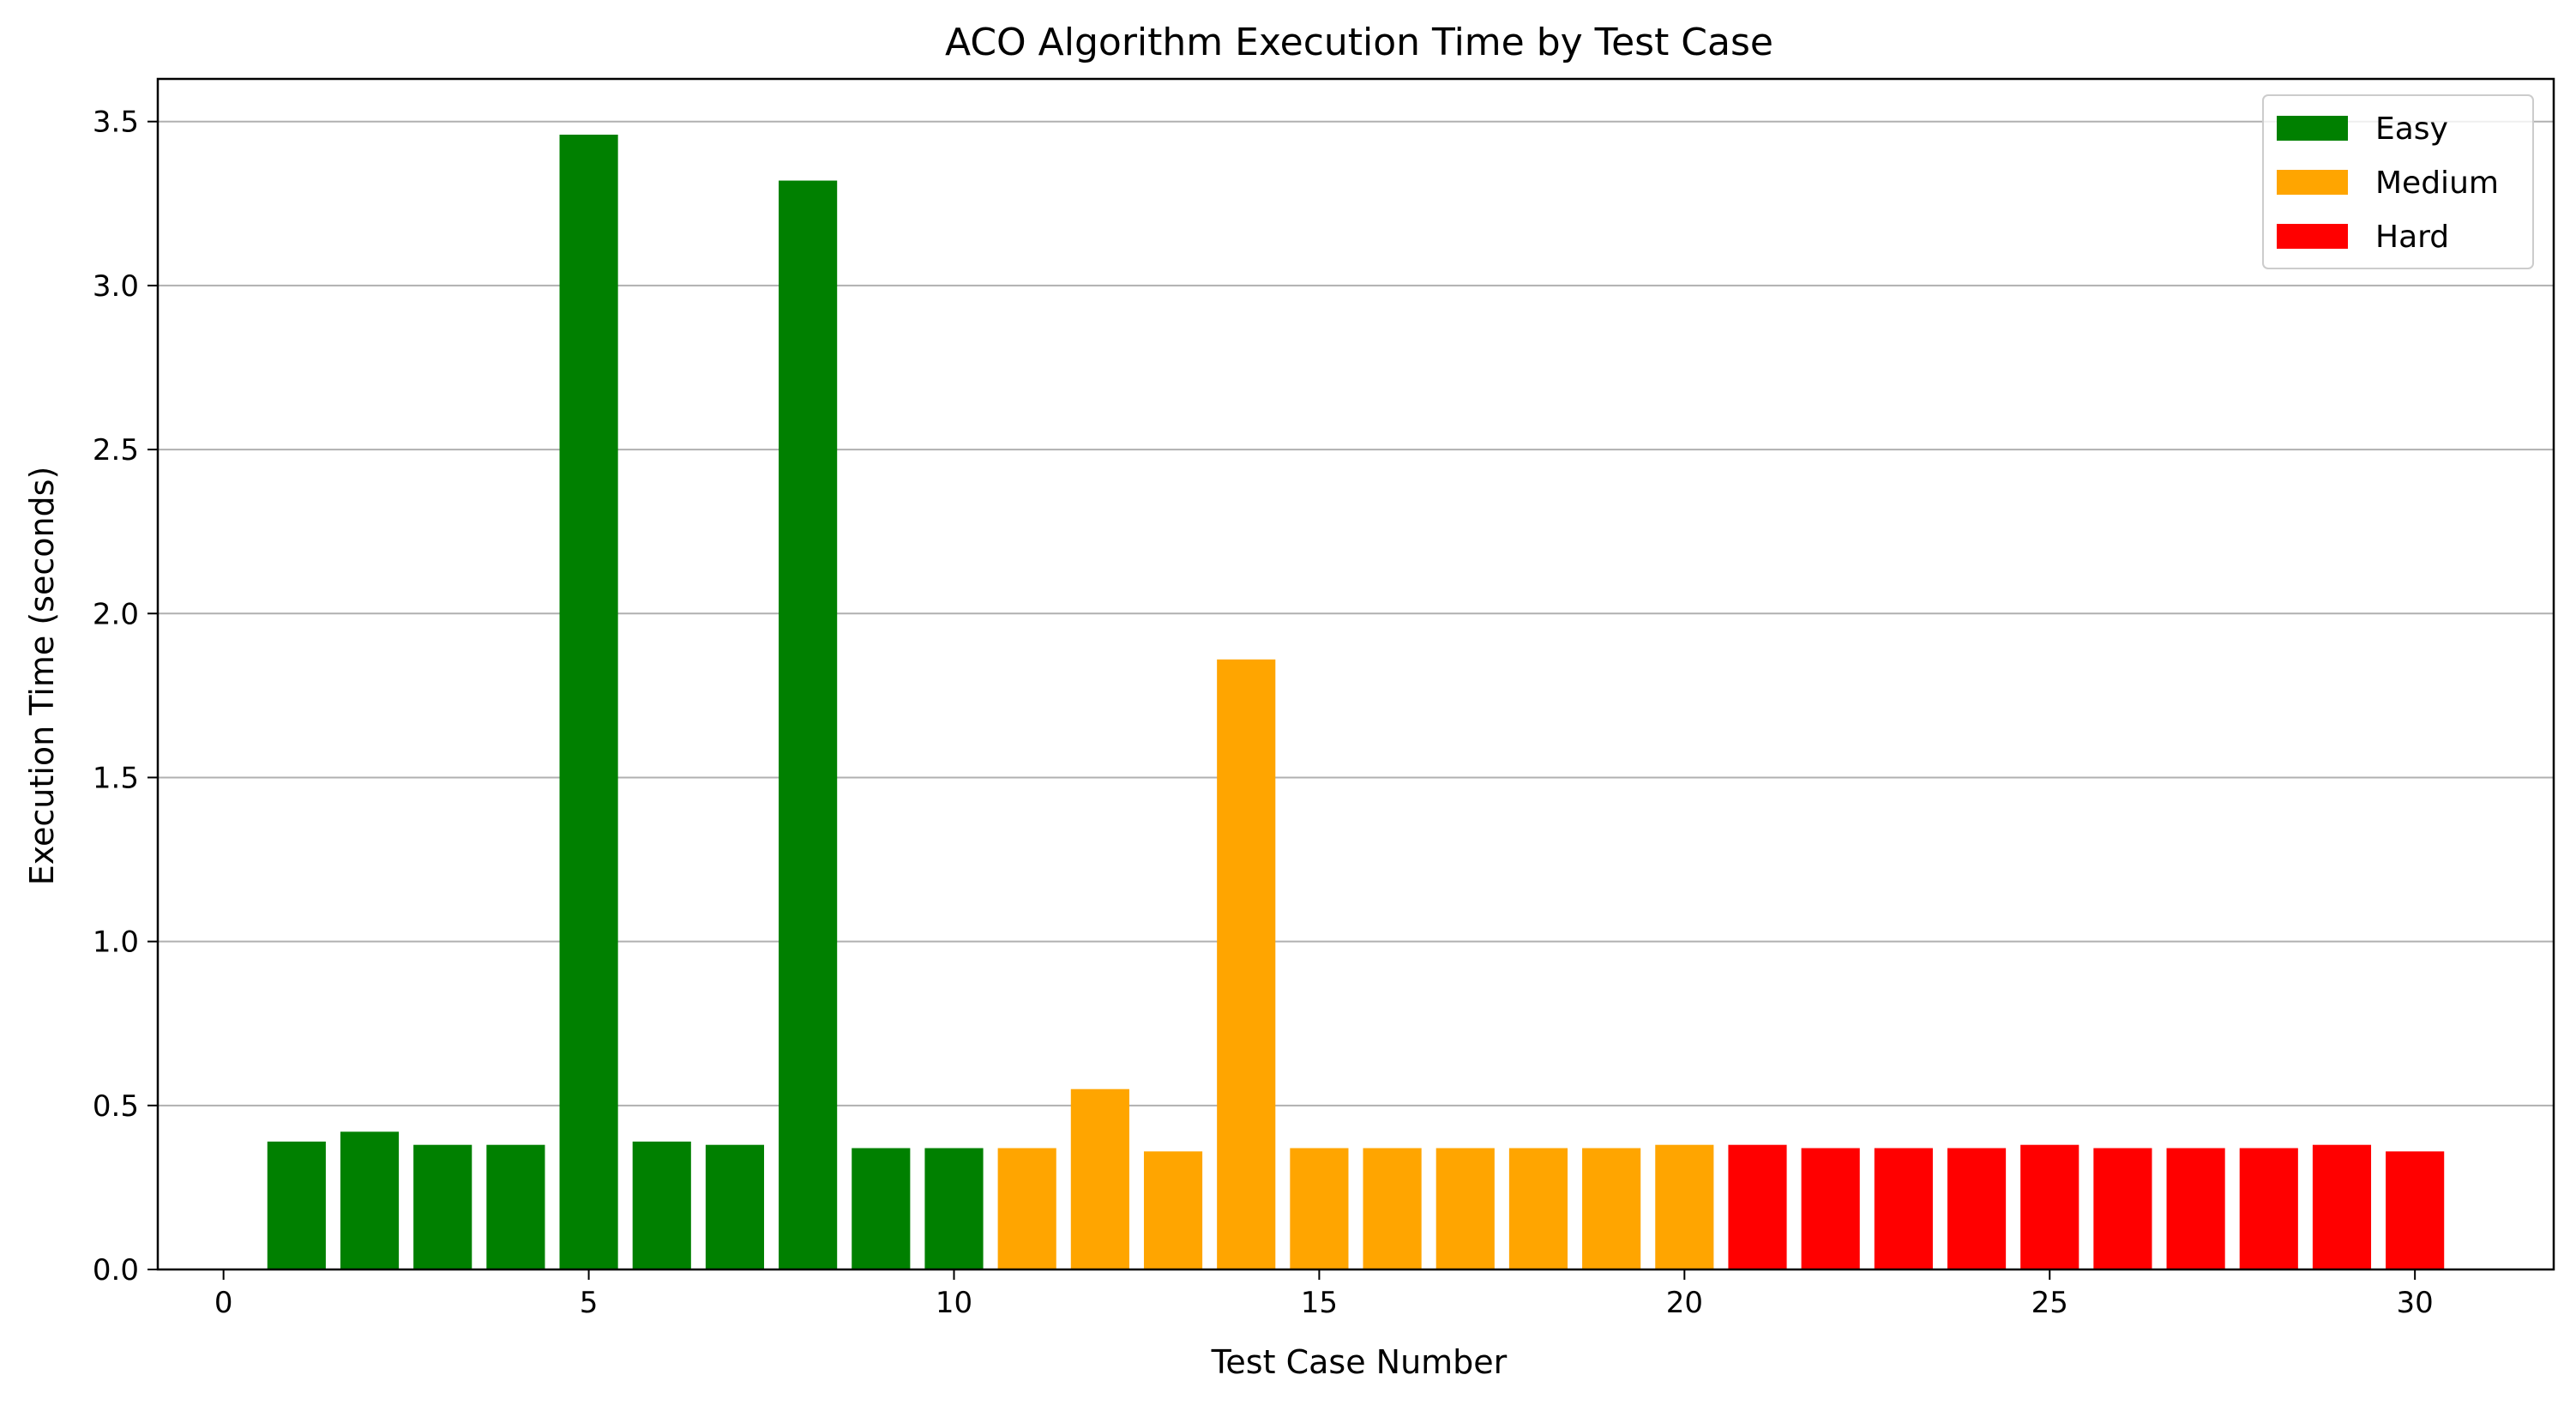 This screenshot has width=2576, height=1405. What do you see at coordinates (116, 286) in the screenshot?
I see `y-tick-label: 3.0` at bounding box center [116, 286].